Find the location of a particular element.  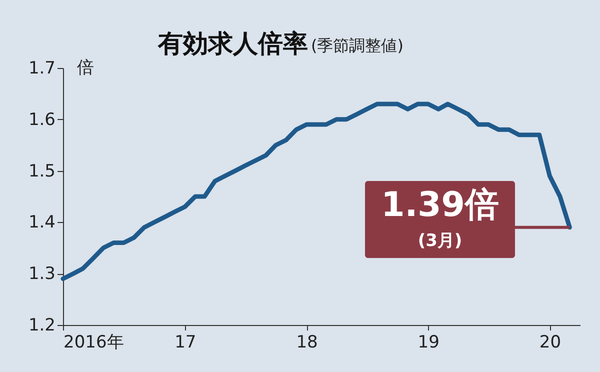

y-tick-label: 1.5 is located at coordinates (42, 171).